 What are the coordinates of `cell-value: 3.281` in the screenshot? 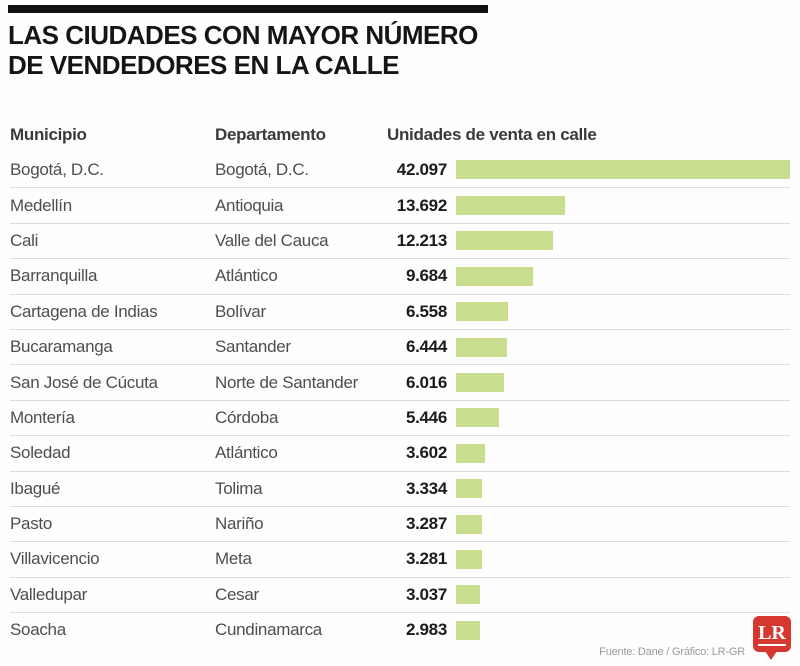 It's located at (426, 559).